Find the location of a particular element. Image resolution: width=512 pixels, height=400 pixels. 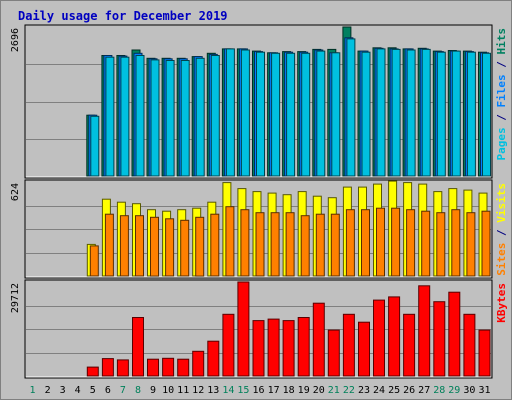

panel-visits-label-part-2: Visits is located at coordinates (501, 203).